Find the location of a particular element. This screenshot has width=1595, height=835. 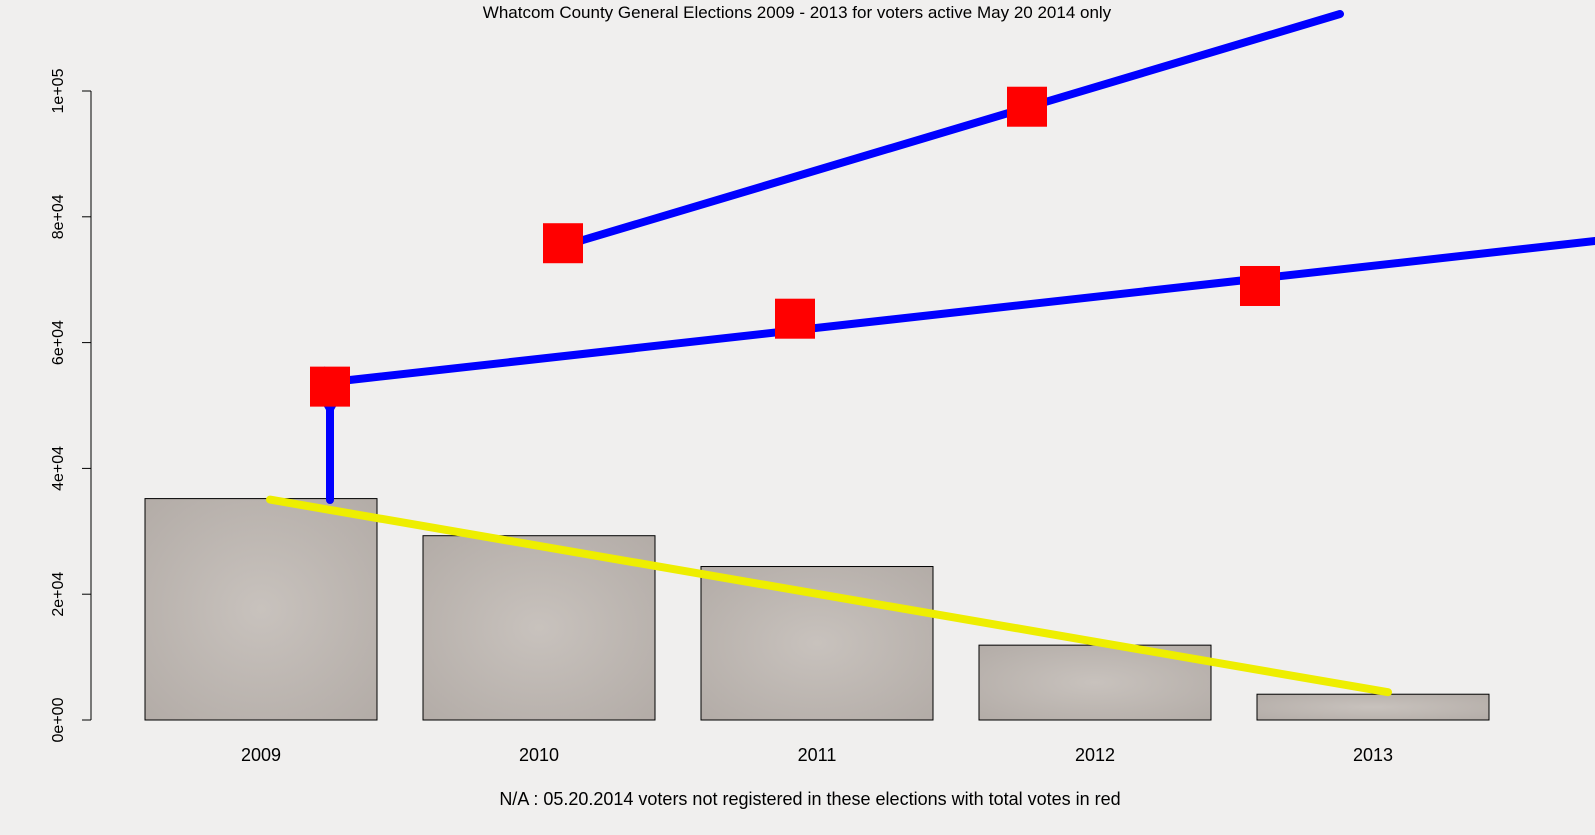

y-tick-label: 2e+04 is located at coordinates (58, 594).